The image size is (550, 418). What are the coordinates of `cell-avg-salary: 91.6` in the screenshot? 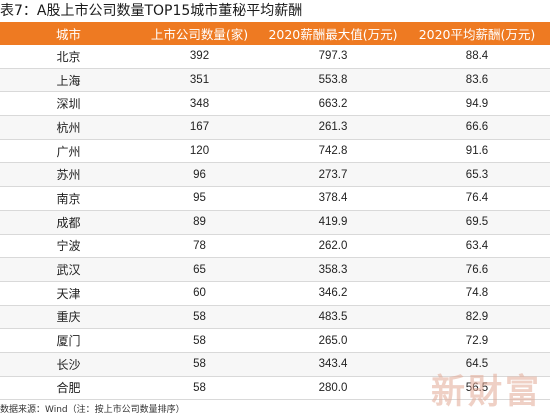 It's located at (477, 151).